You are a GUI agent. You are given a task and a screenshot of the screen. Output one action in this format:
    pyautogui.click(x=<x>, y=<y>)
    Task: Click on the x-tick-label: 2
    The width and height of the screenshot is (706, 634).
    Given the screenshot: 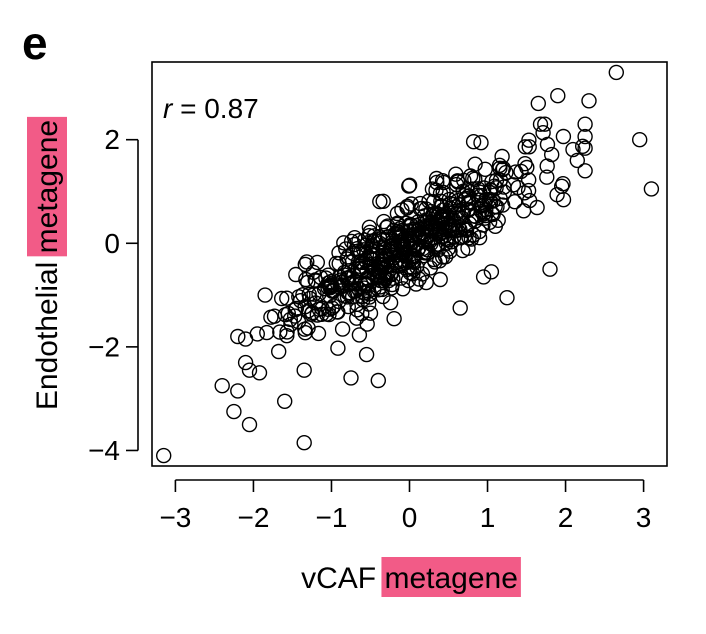 What is the action you would take?
    pyautogui.click(x=566, y=517)
    